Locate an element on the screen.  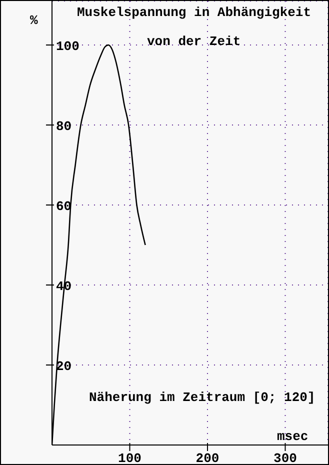
chart-title: Muskelspannung in Abhängigkeit is located at coordinates (194, 12).